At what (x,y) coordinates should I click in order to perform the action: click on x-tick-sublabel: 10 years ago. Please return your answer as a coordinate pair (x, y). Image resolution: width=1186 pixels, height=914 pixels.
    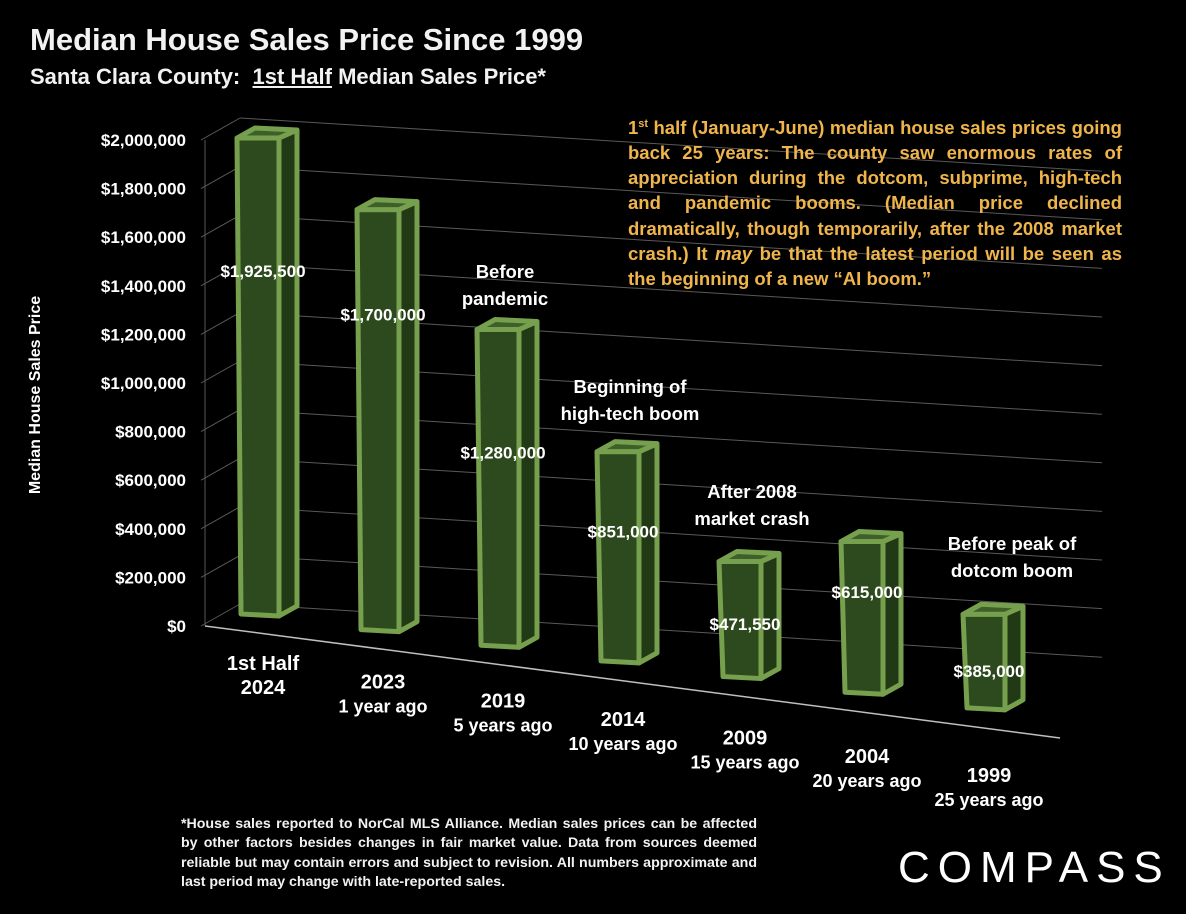
    Looking at the image, I should click on (622, 744).